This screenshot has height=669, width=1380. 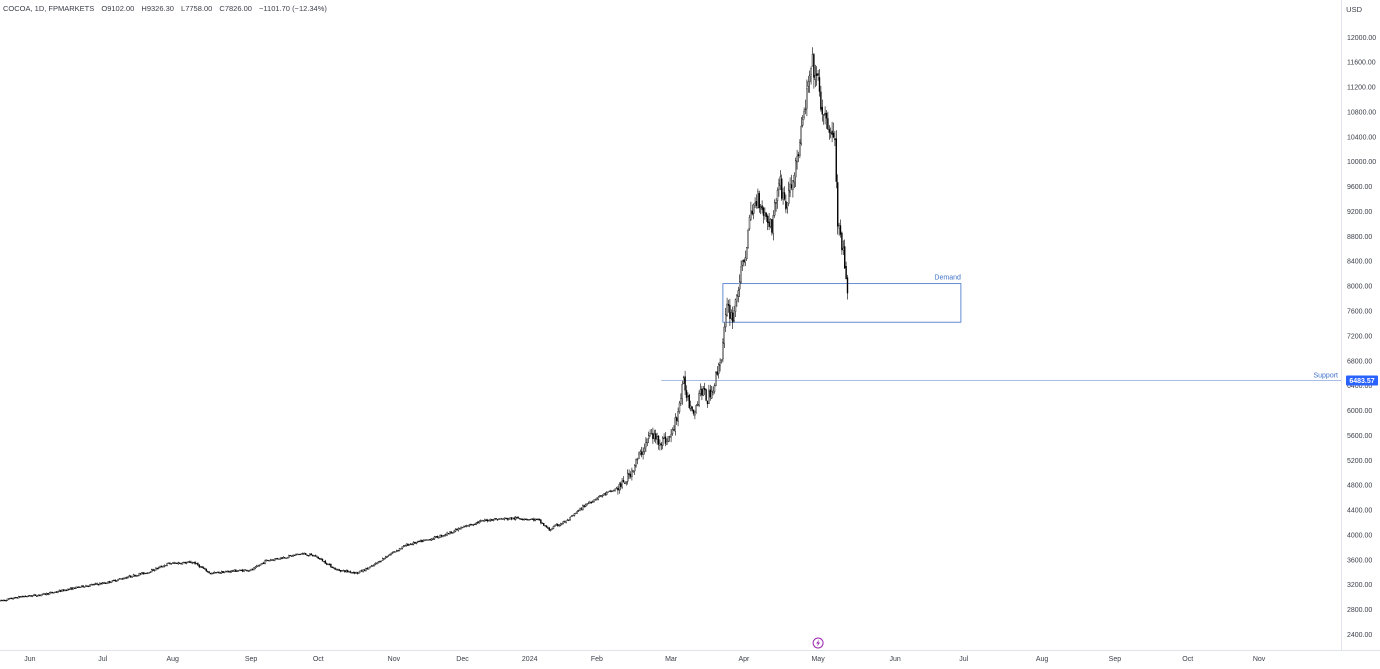 I want to click on time-tick-label: Aug, so click(x=1042, y=659).